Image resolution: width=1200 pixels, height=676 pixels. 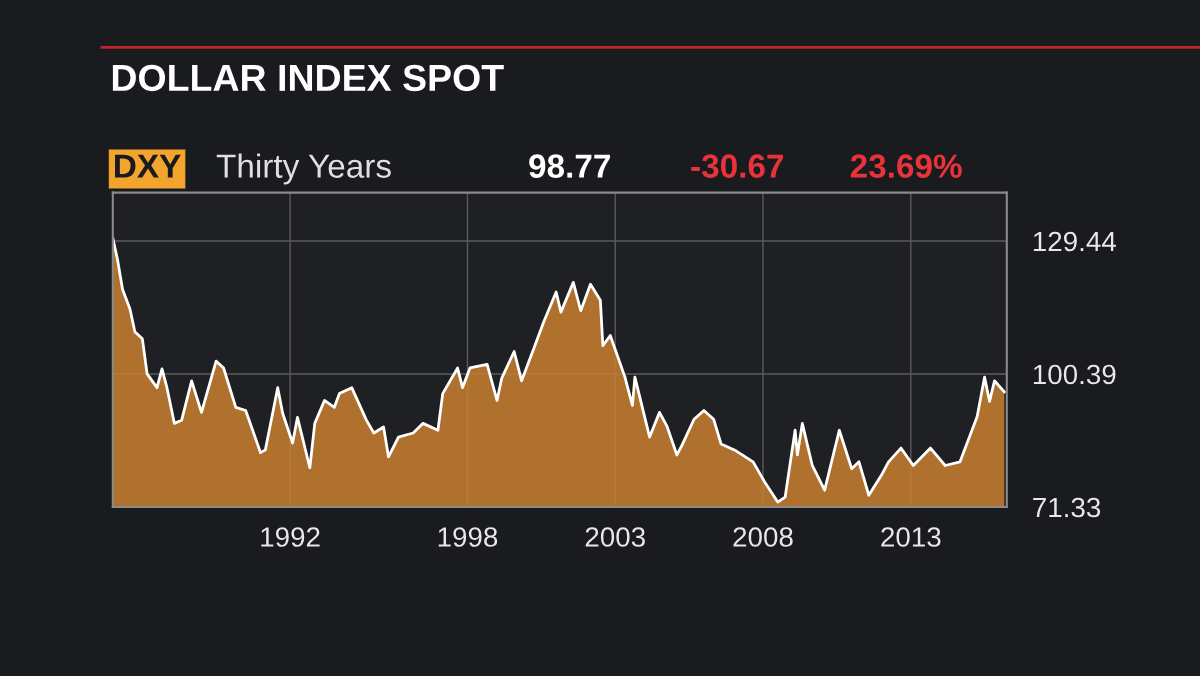 What do you see at coordinates (1074, 374) in the screenshot?
I see `y-tick-label: 100.39` at bounding box center [1074, 374].